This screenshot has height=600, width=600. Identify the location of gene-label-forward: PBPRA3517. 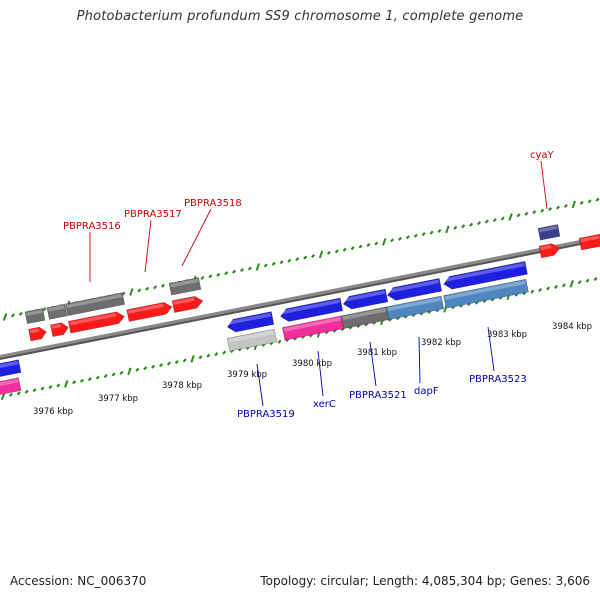
(153, 214).